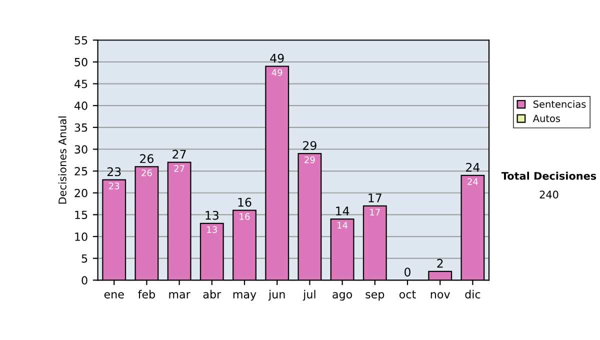 Image resolution: width=600 pixels, height=340 pixels. What do you see at coordinates (81, 106) in the screenshot?
I see `y-tick-label: 40` at bounding box center [81, 106].